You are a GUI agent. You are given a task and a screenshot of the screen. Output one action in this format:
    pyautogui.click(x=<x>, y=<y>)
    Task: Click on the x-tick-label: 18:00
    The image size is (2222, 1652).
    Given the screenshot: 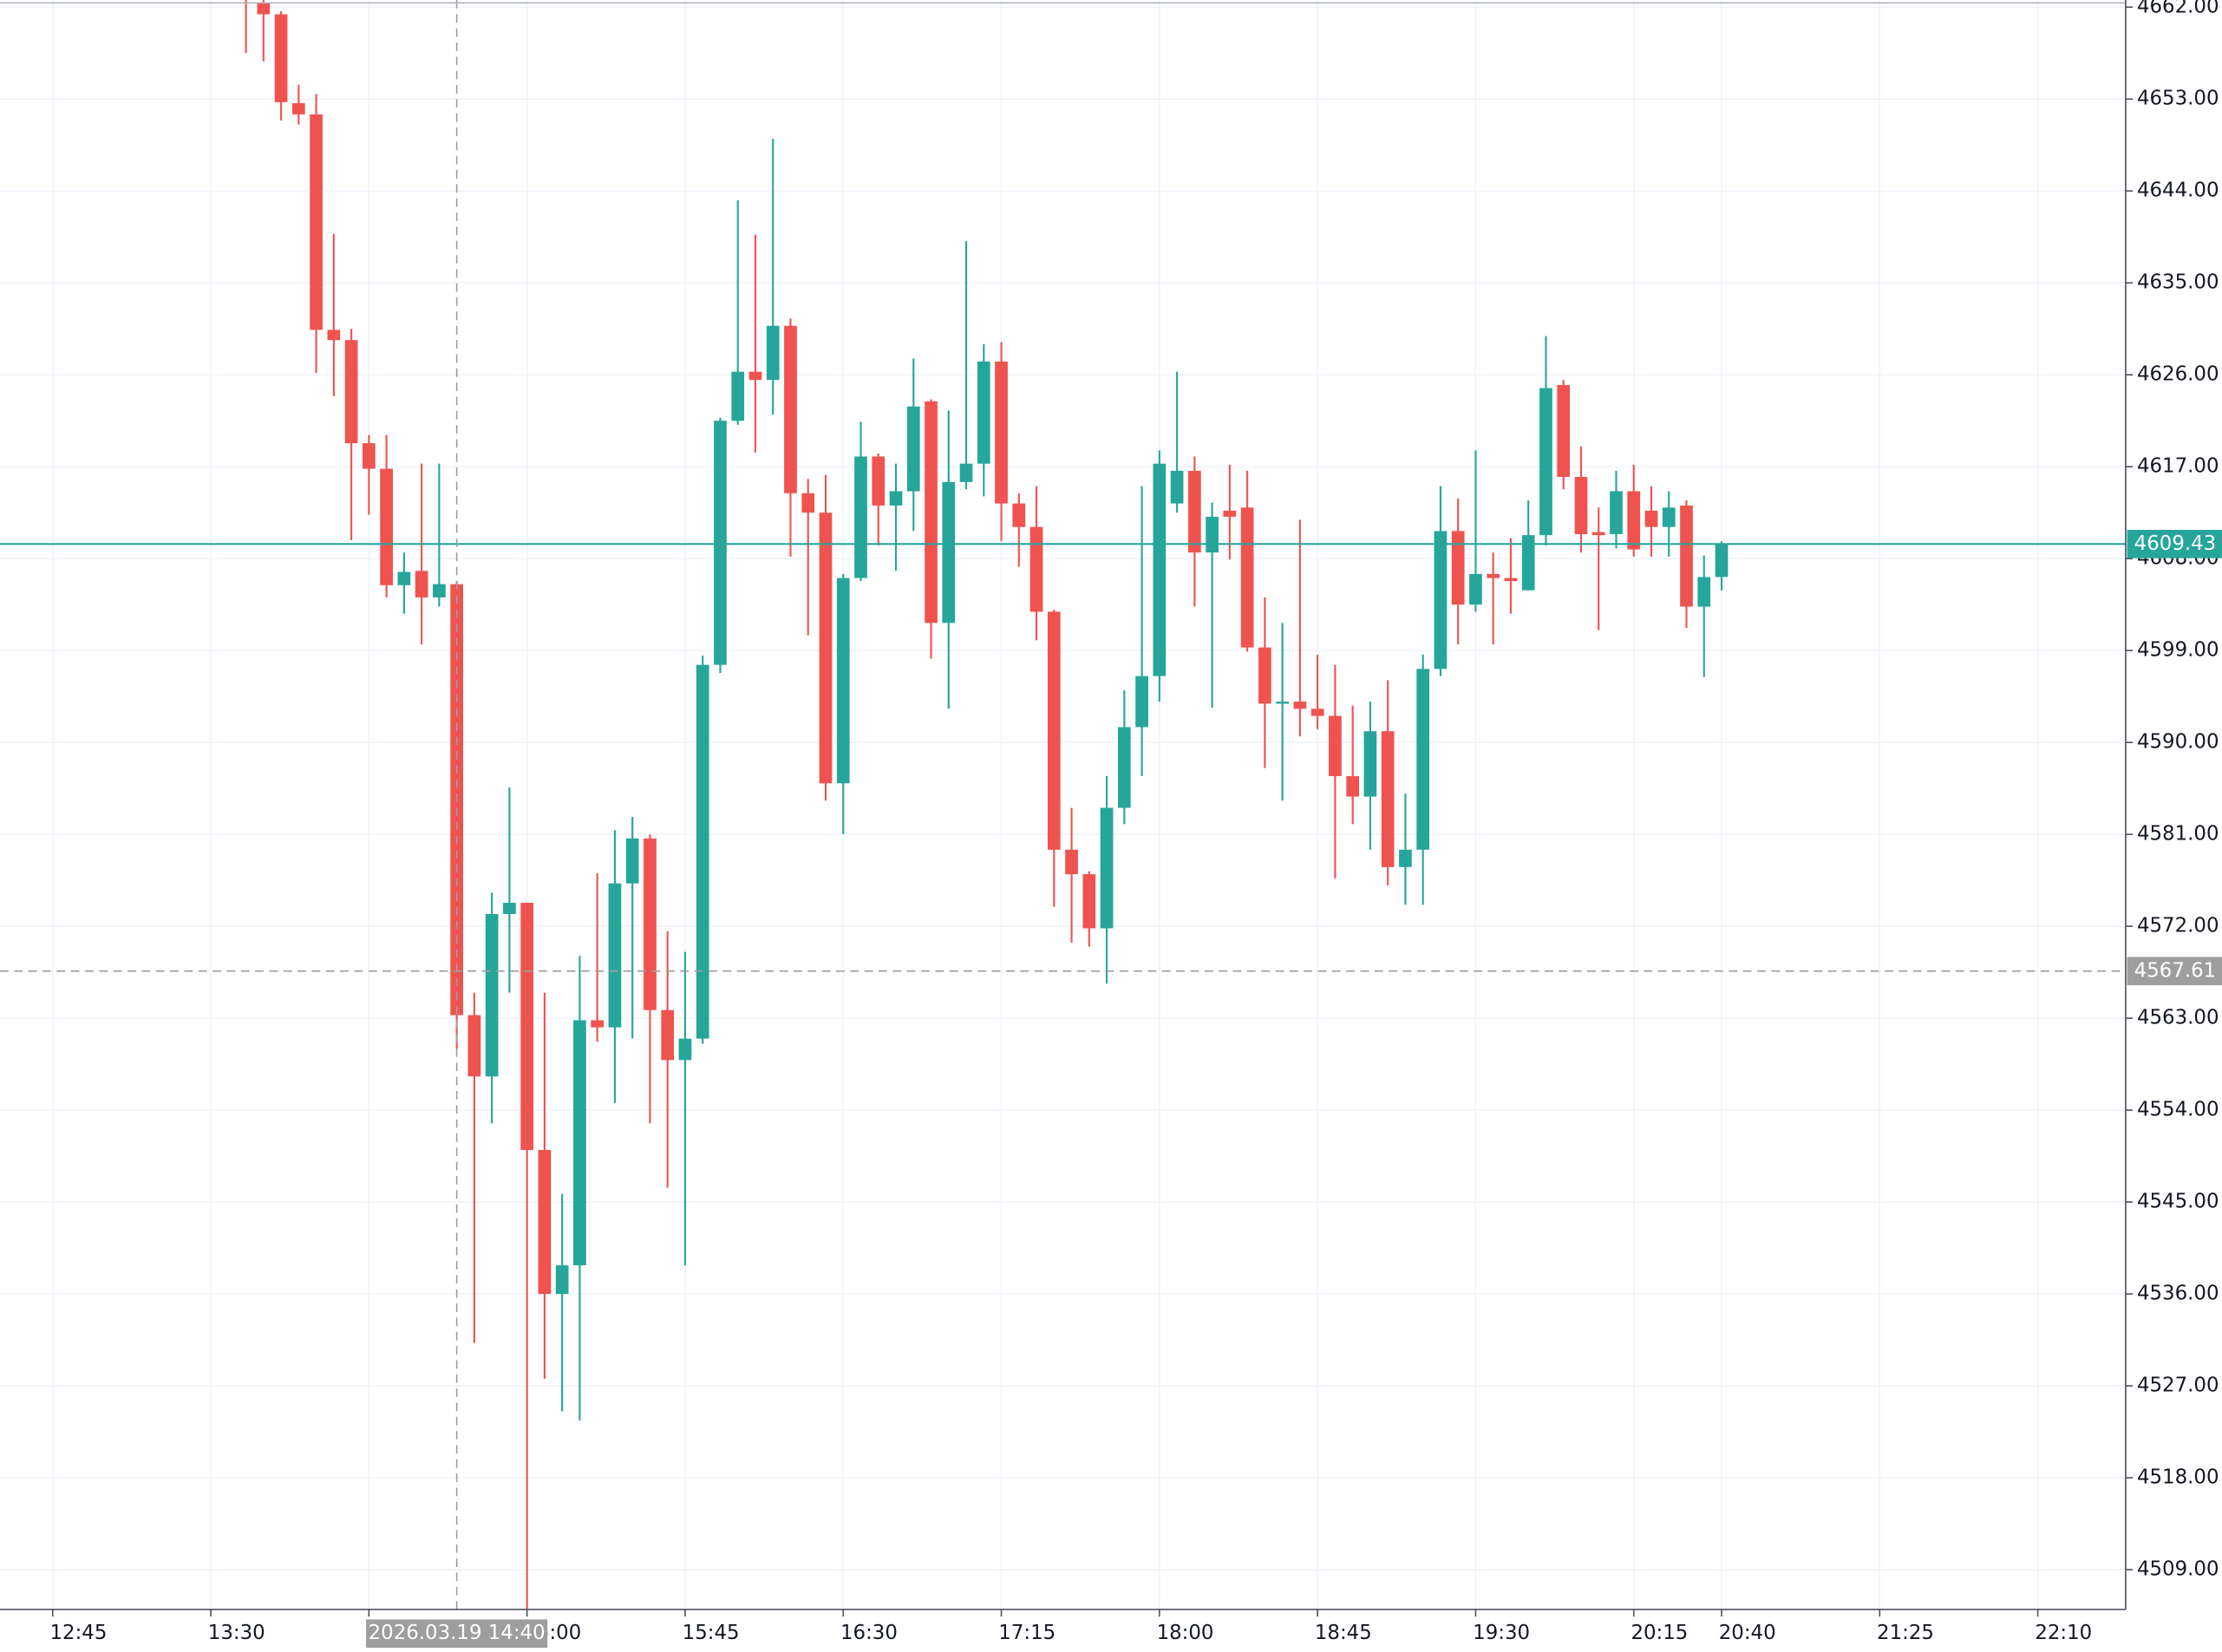 What is the action you would take?
    pyautogui.click(x=1185, y=1633)
    